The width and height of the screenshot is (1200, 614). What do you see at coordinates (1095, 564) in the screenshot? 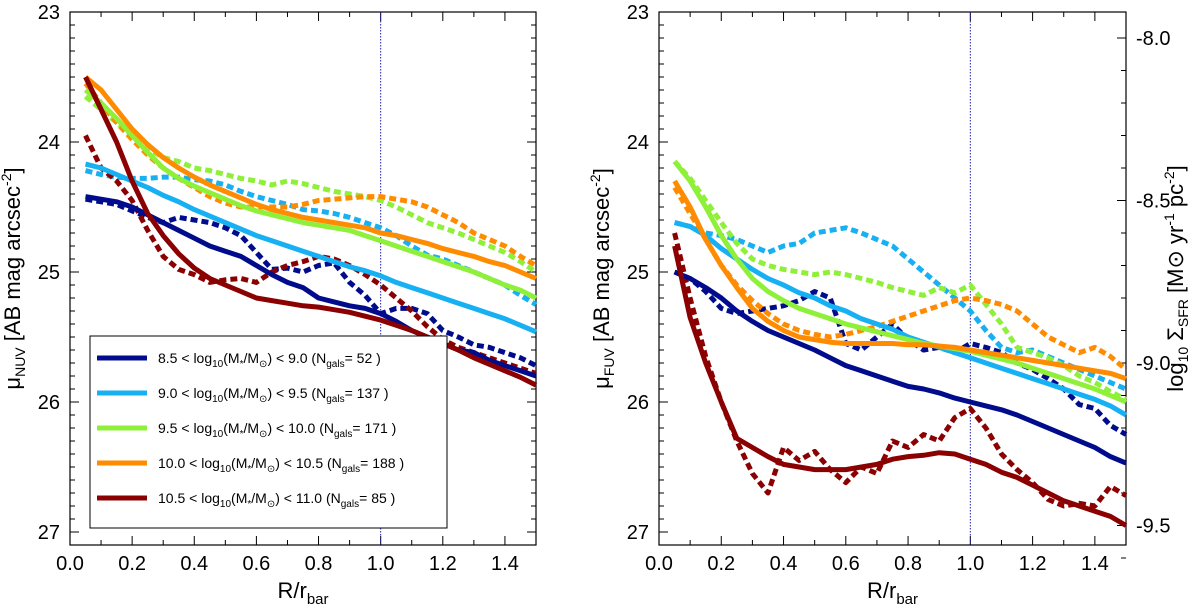
I see `x-tick-label: 1.4` at bounding box center [1095, 564].